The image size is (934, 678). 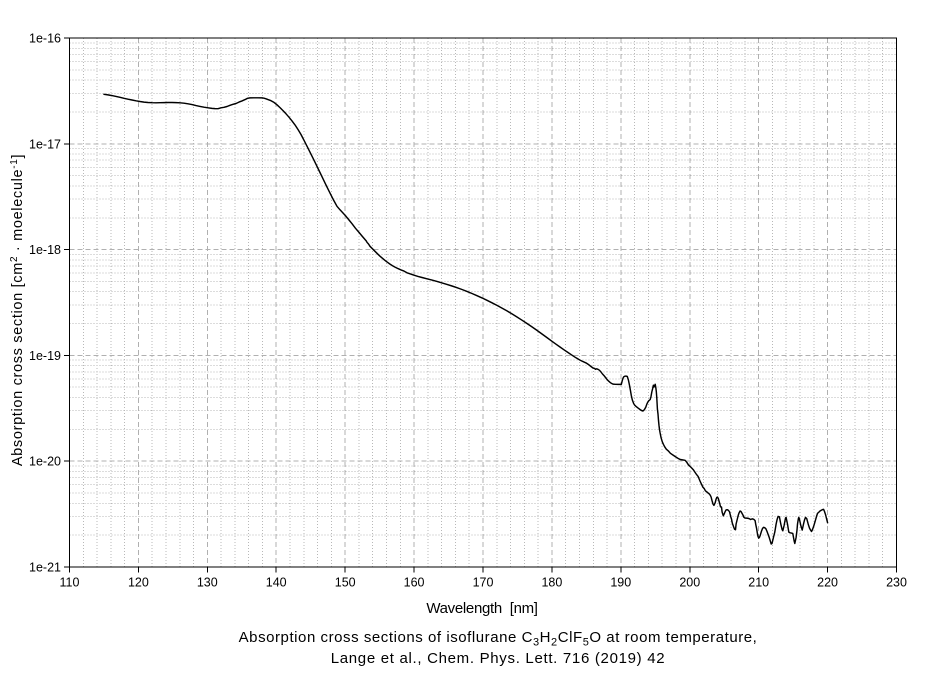 I want to click on svg-text: 190, so click(x=620, y=583).